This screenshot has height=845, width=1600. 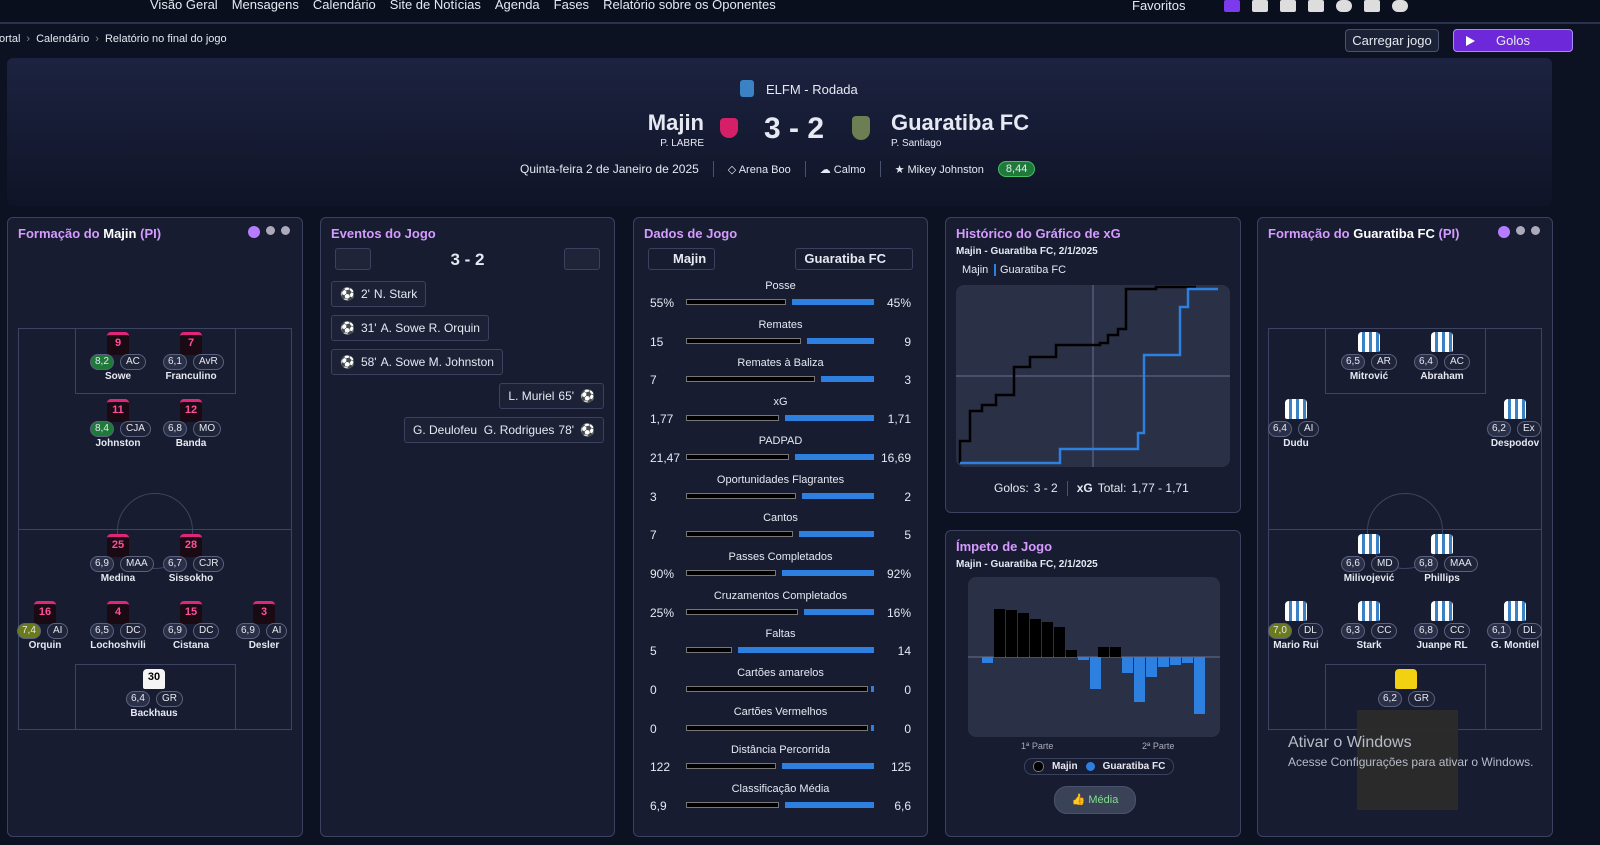 I want to click on player-name: Sissokho, so click(x=191, y=578).